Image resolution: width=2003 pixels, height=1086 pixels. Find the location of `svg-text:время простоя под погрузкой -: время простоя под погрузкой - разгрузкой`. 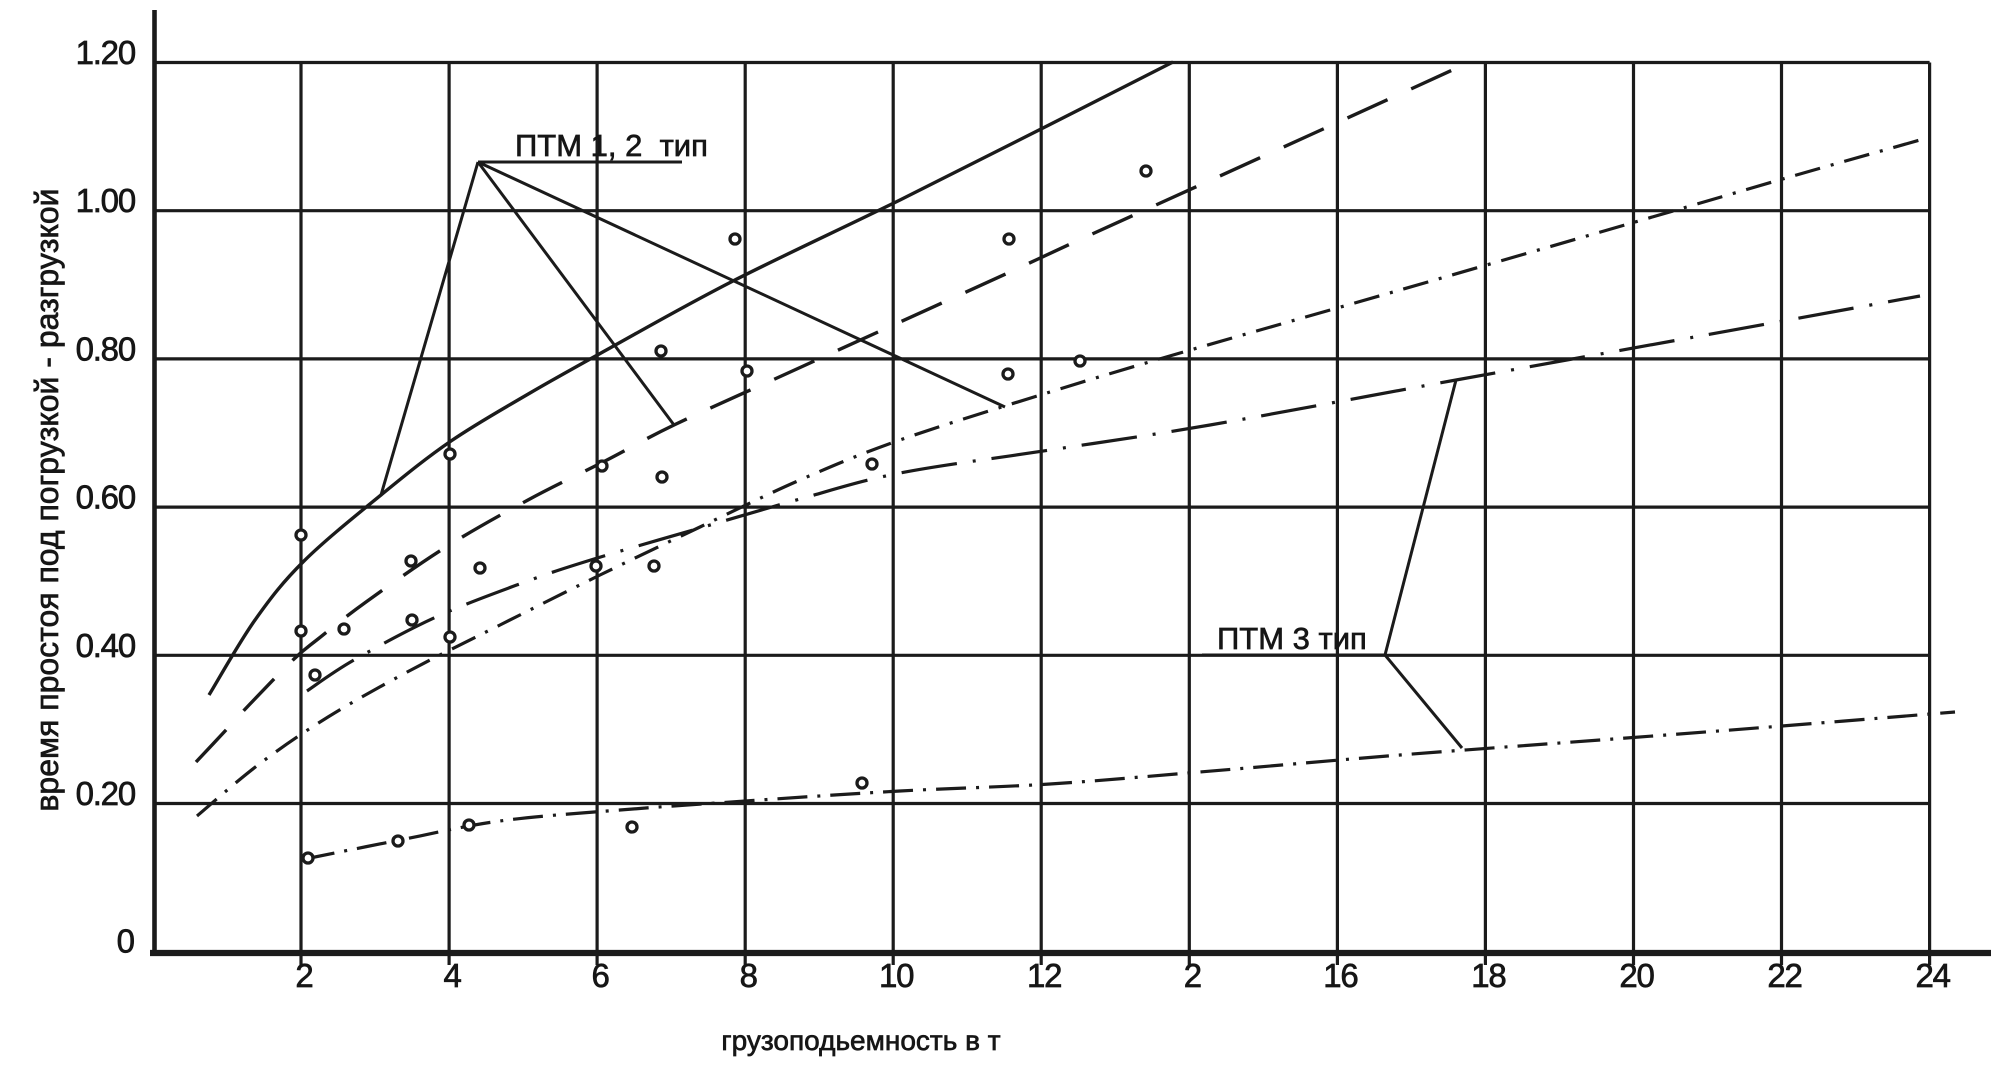

svg-text:время простоя под погрузкой -: время простоя под погрузкой - разгрузкой is located at coordinates (47, 499).